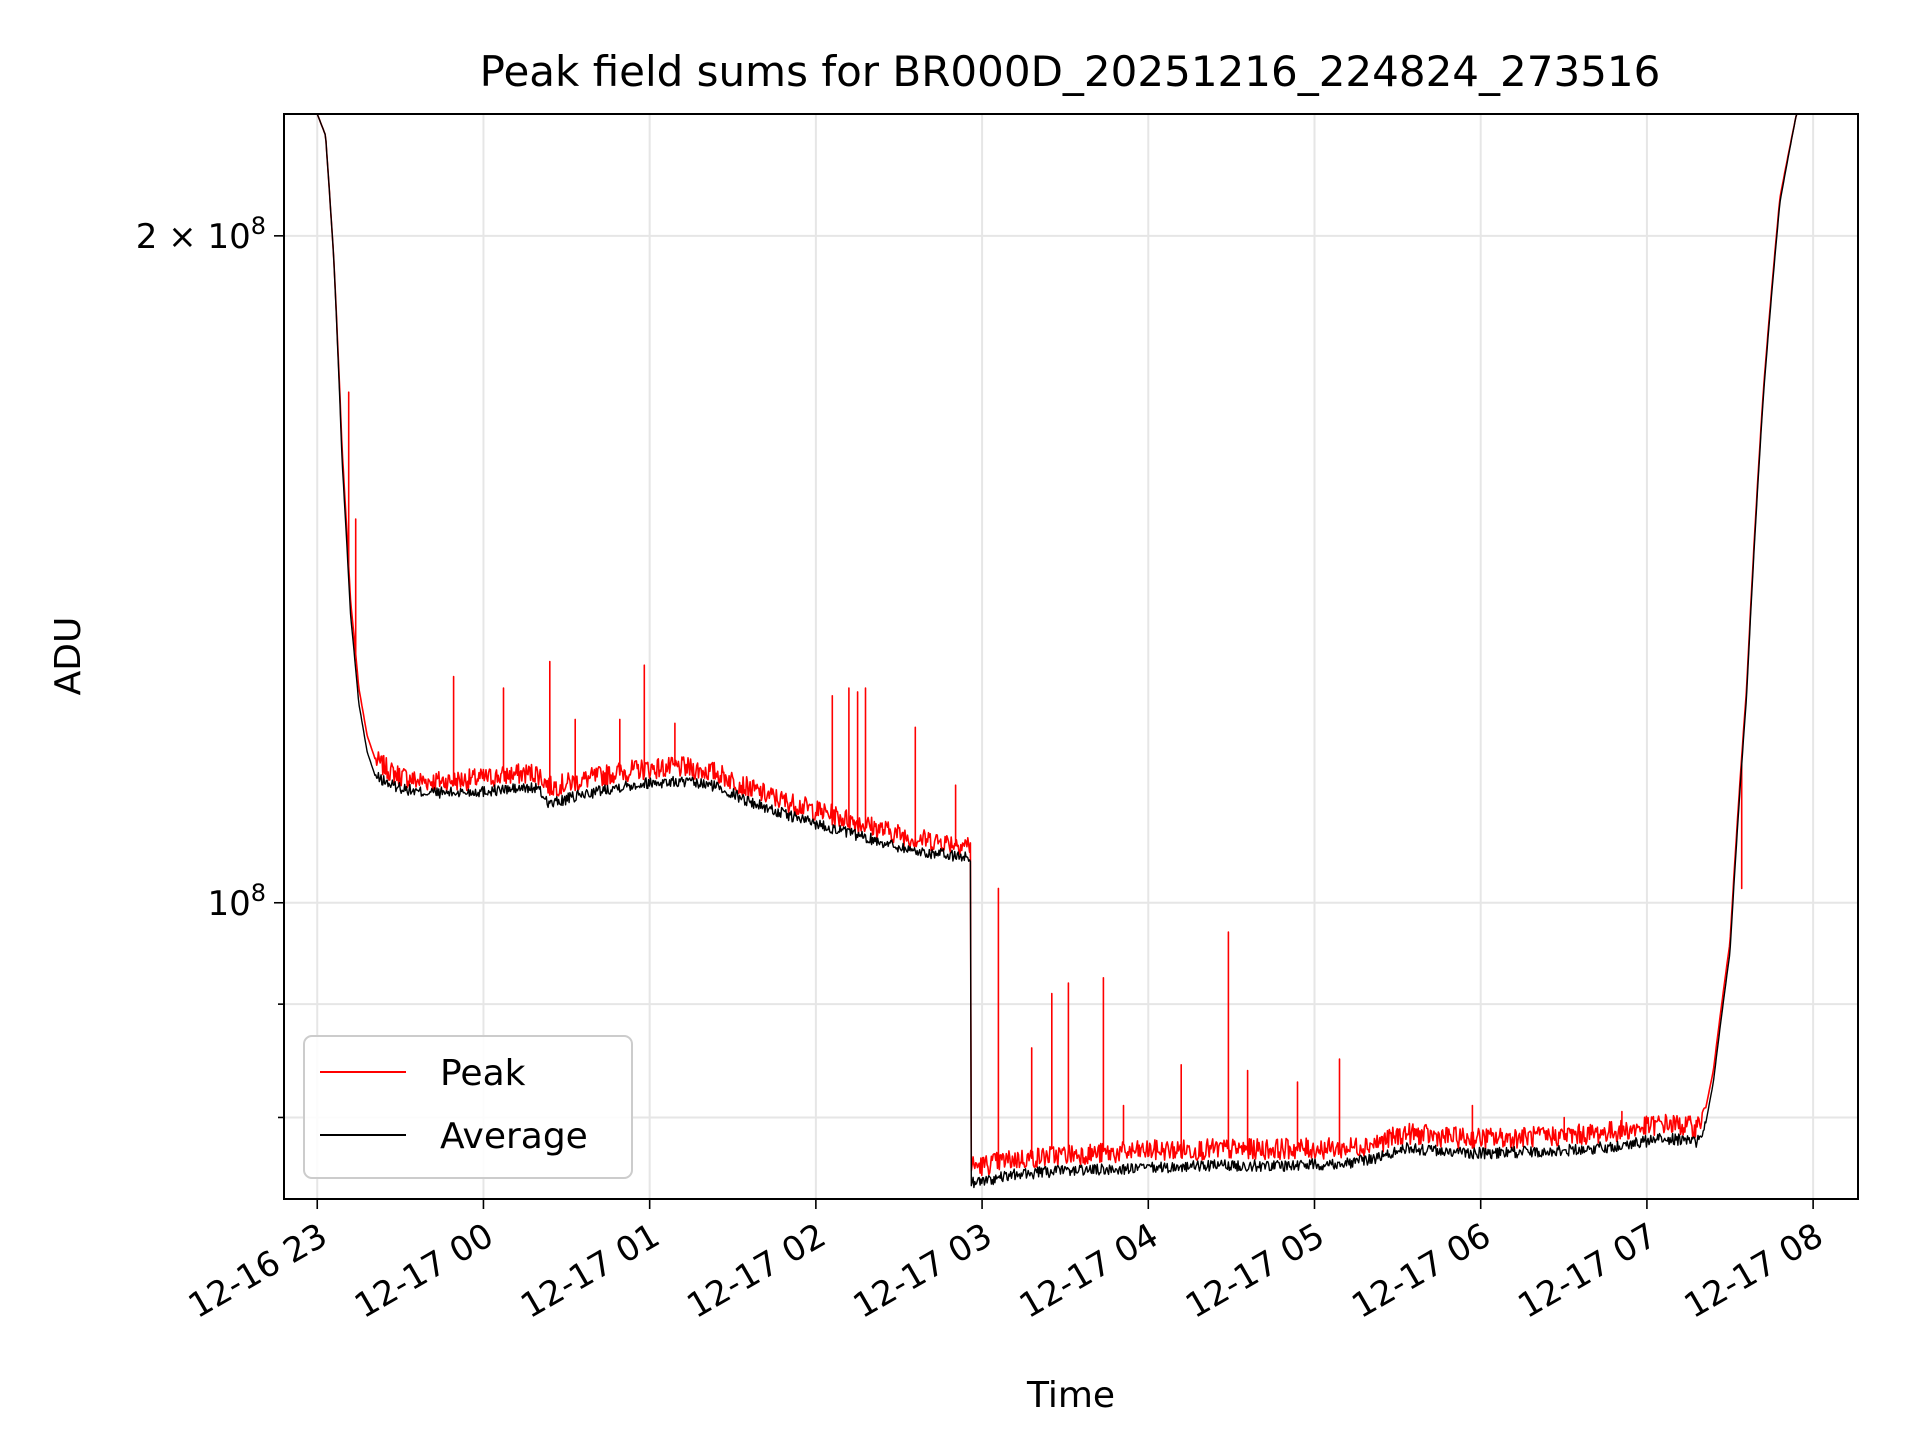 This screenshot has width=1920, height=1440. I want to click on y-tick-label: 2 × 108, so click(201, 234).